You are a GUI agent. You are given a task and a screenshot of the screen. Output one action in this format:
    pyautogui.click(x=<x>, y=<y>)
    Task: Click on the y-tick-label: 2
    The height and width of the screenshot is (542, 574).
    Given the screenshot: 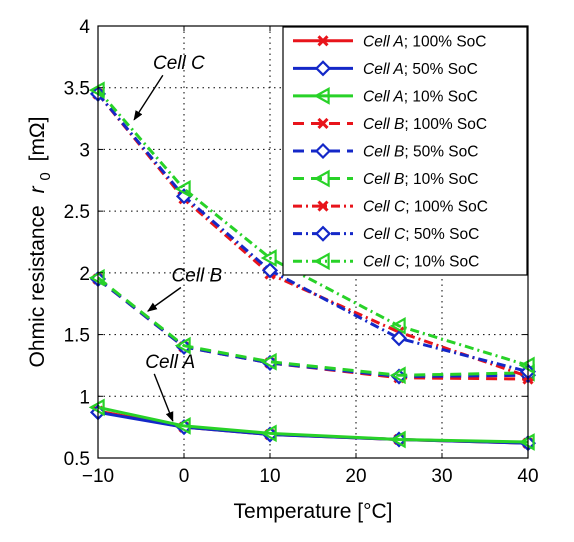 What is the action you would take?
    pyautogui.click(x=84, y=274)
    